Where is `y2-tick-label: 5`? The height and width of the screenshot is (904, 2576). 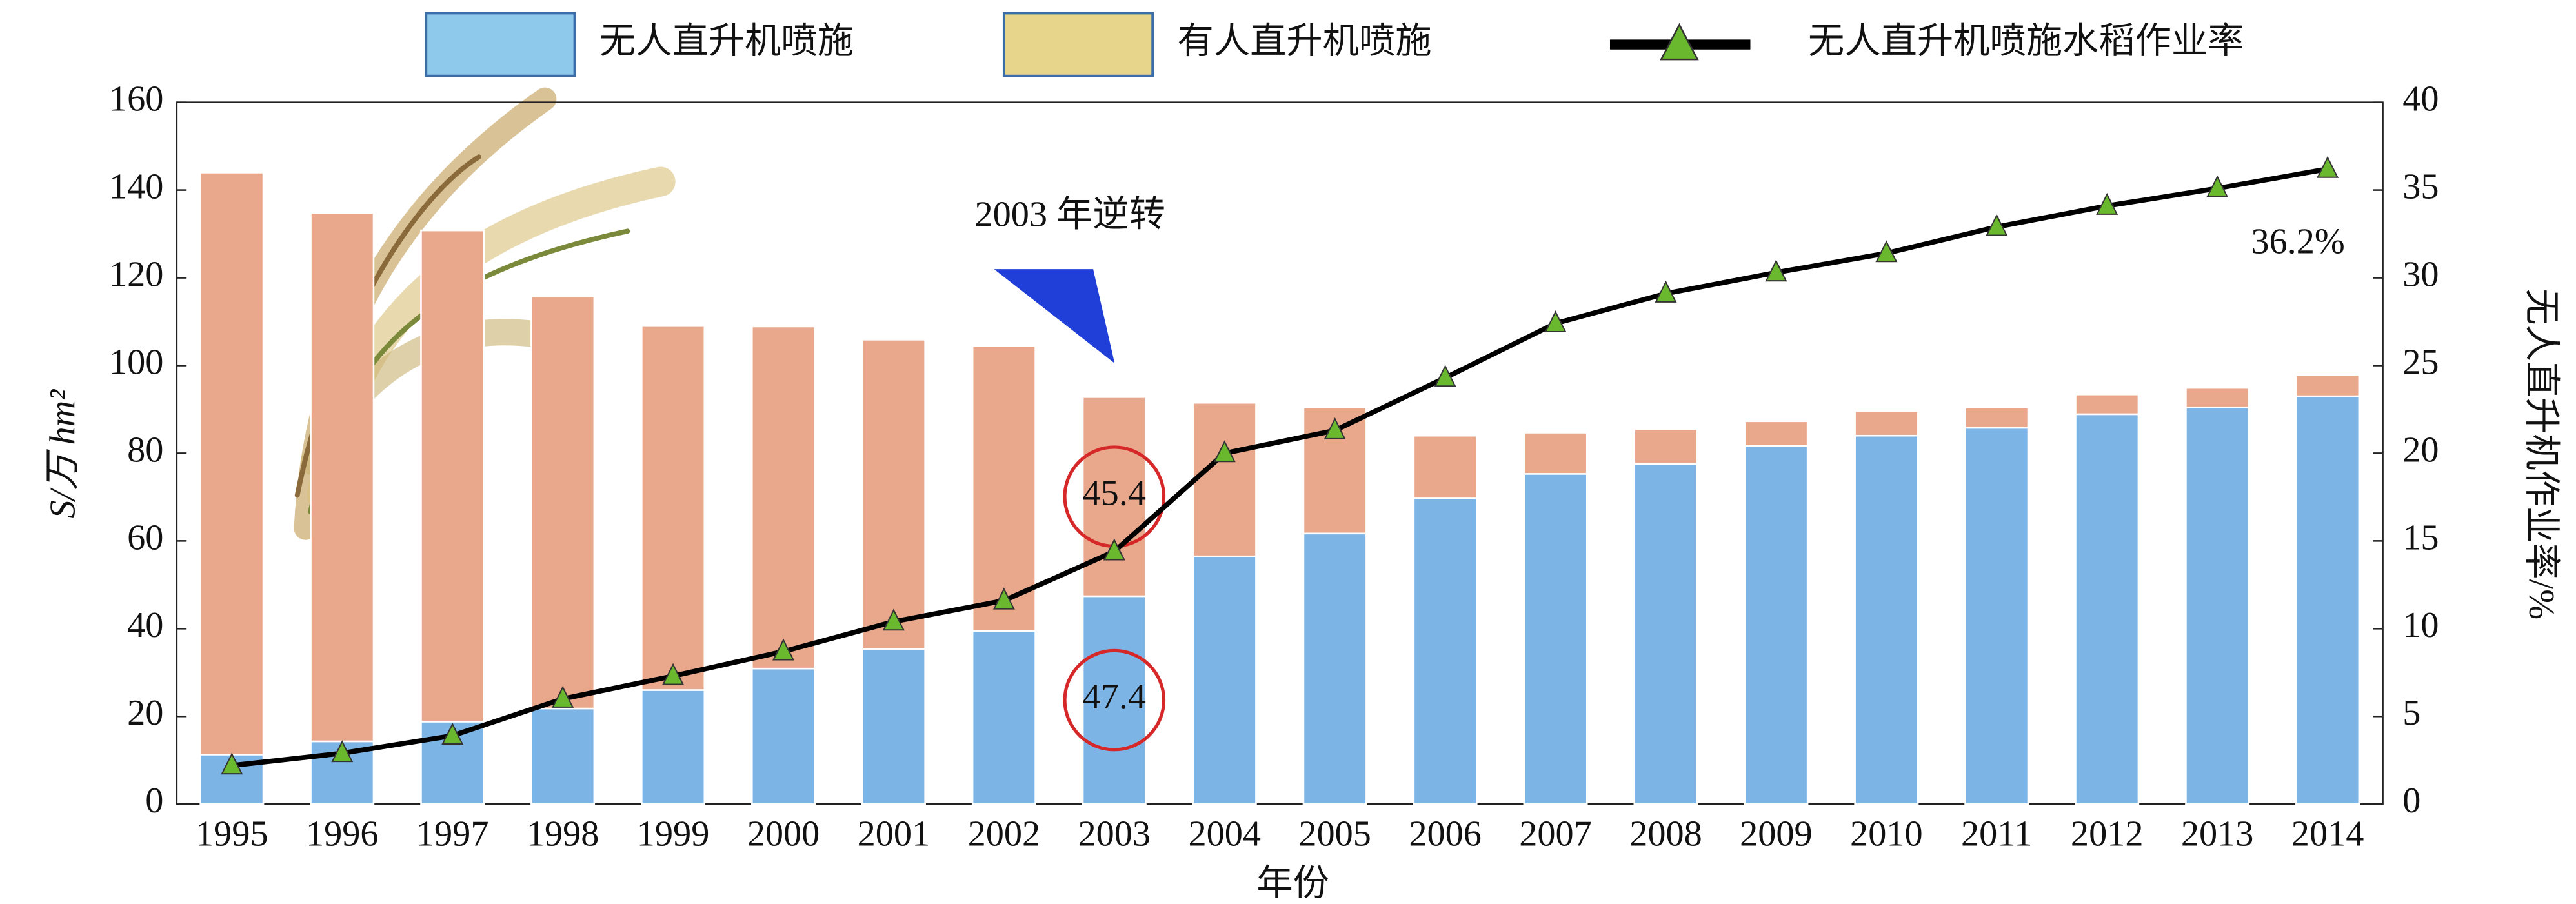 y2-tick-label: 5 is located at coordinates (2411, 713).